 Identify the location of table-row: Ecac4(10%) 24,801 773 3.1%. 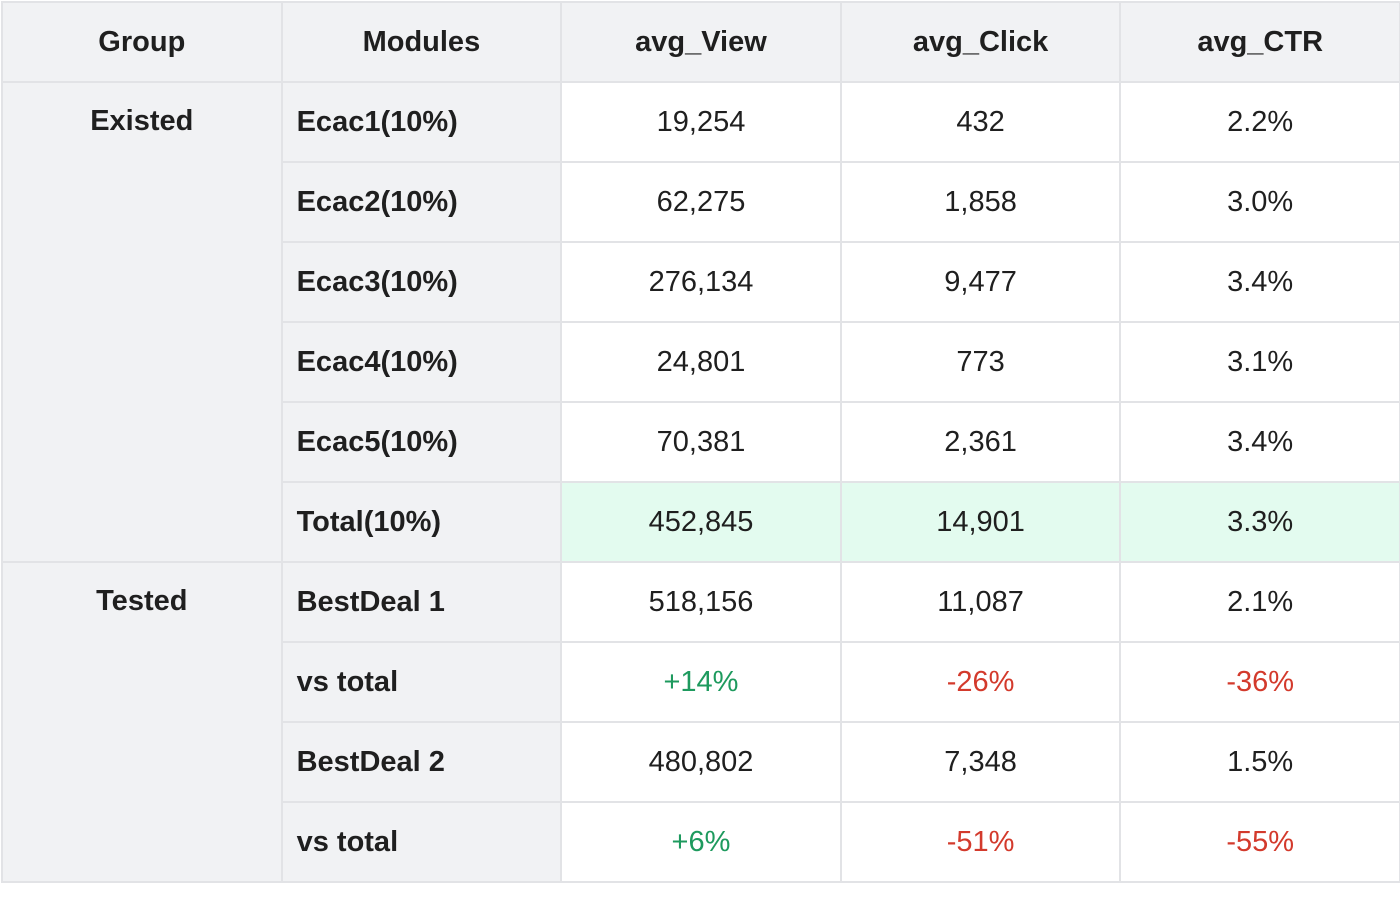
(701, 362).